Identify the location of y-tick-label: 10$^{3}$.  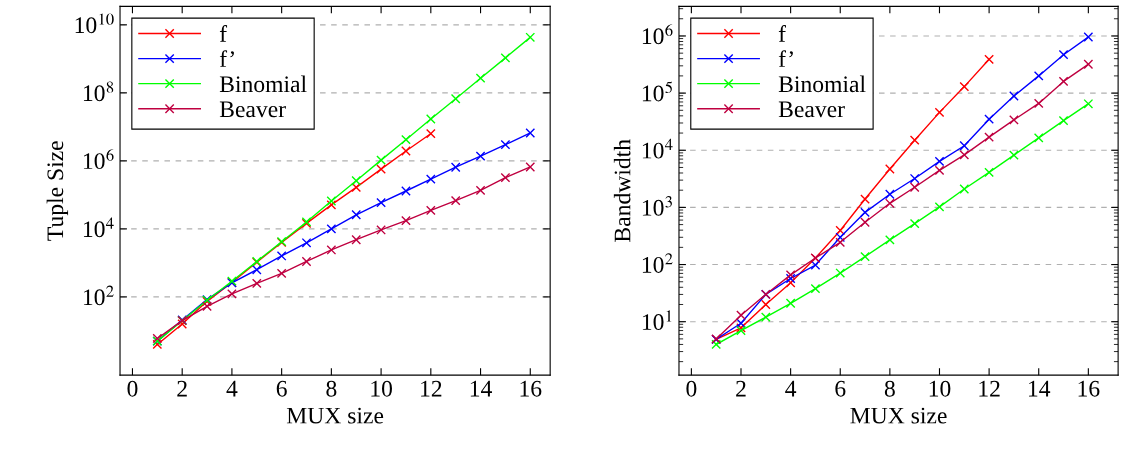
(657, 206).